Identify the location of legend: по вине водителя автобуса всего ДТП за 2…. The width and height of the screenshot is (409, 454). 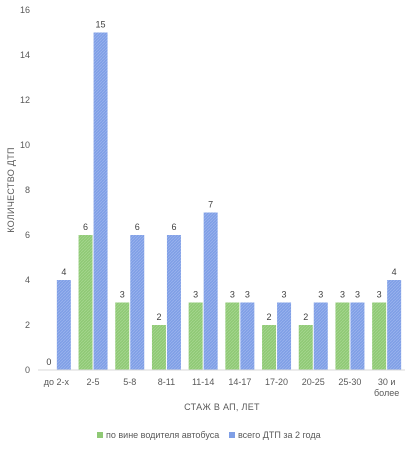
(209, 435).